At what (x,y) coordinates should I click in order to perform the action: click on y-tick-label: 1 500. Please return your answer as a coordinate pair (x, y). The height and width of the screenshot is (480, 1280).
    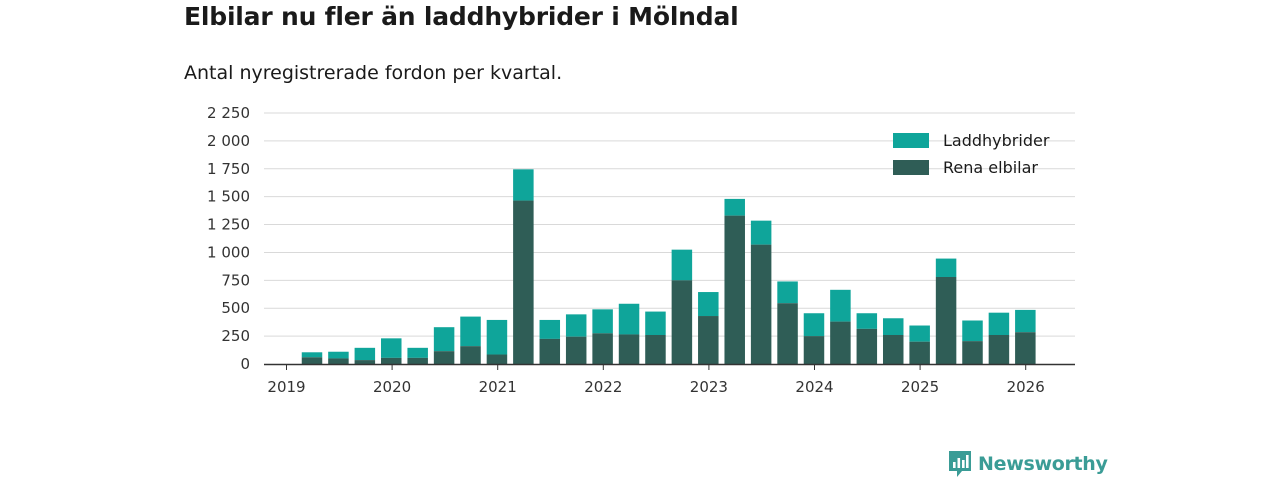
    Looking at the image, I should click on (228, 197).